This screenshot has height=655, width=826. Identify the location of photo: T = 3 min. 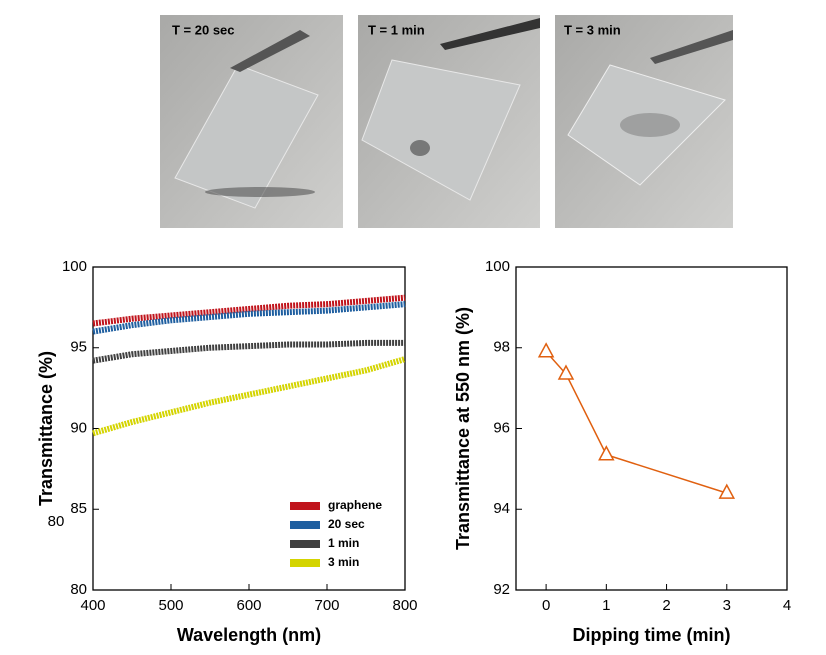
(644, 121).